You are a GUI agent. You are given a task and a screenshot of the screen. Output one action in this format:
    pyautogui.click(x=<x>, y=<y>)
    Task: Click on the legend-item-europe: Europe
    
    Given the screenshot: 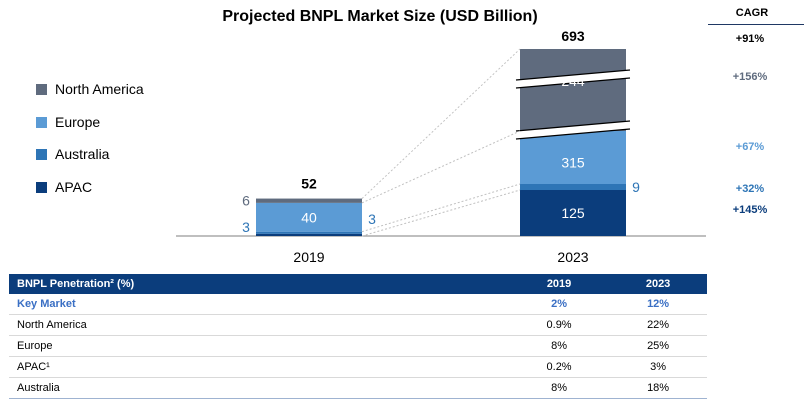 What is the action you would take?
    pyautogui.click(x=68, y=122)
    